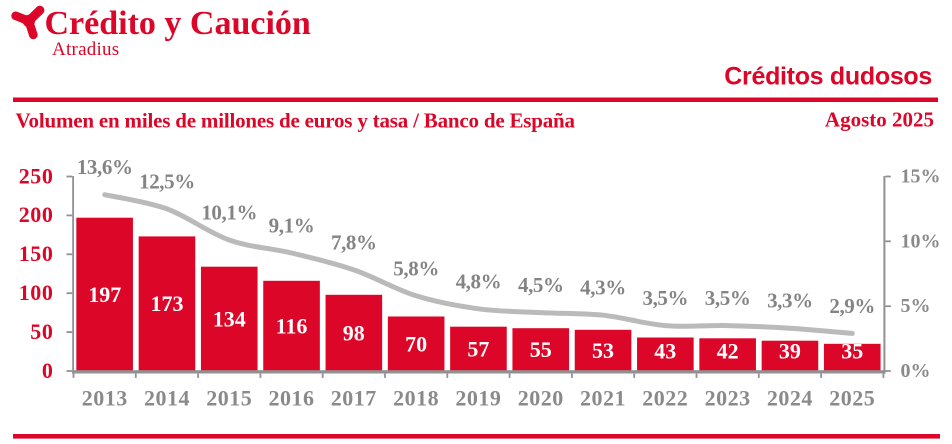 Image resolution: width=952 pixels, height=444 pixels. Describe the element at coordinates (879, 120) in the screenshot. I see `svg-text: Agosto 2025` at that location.